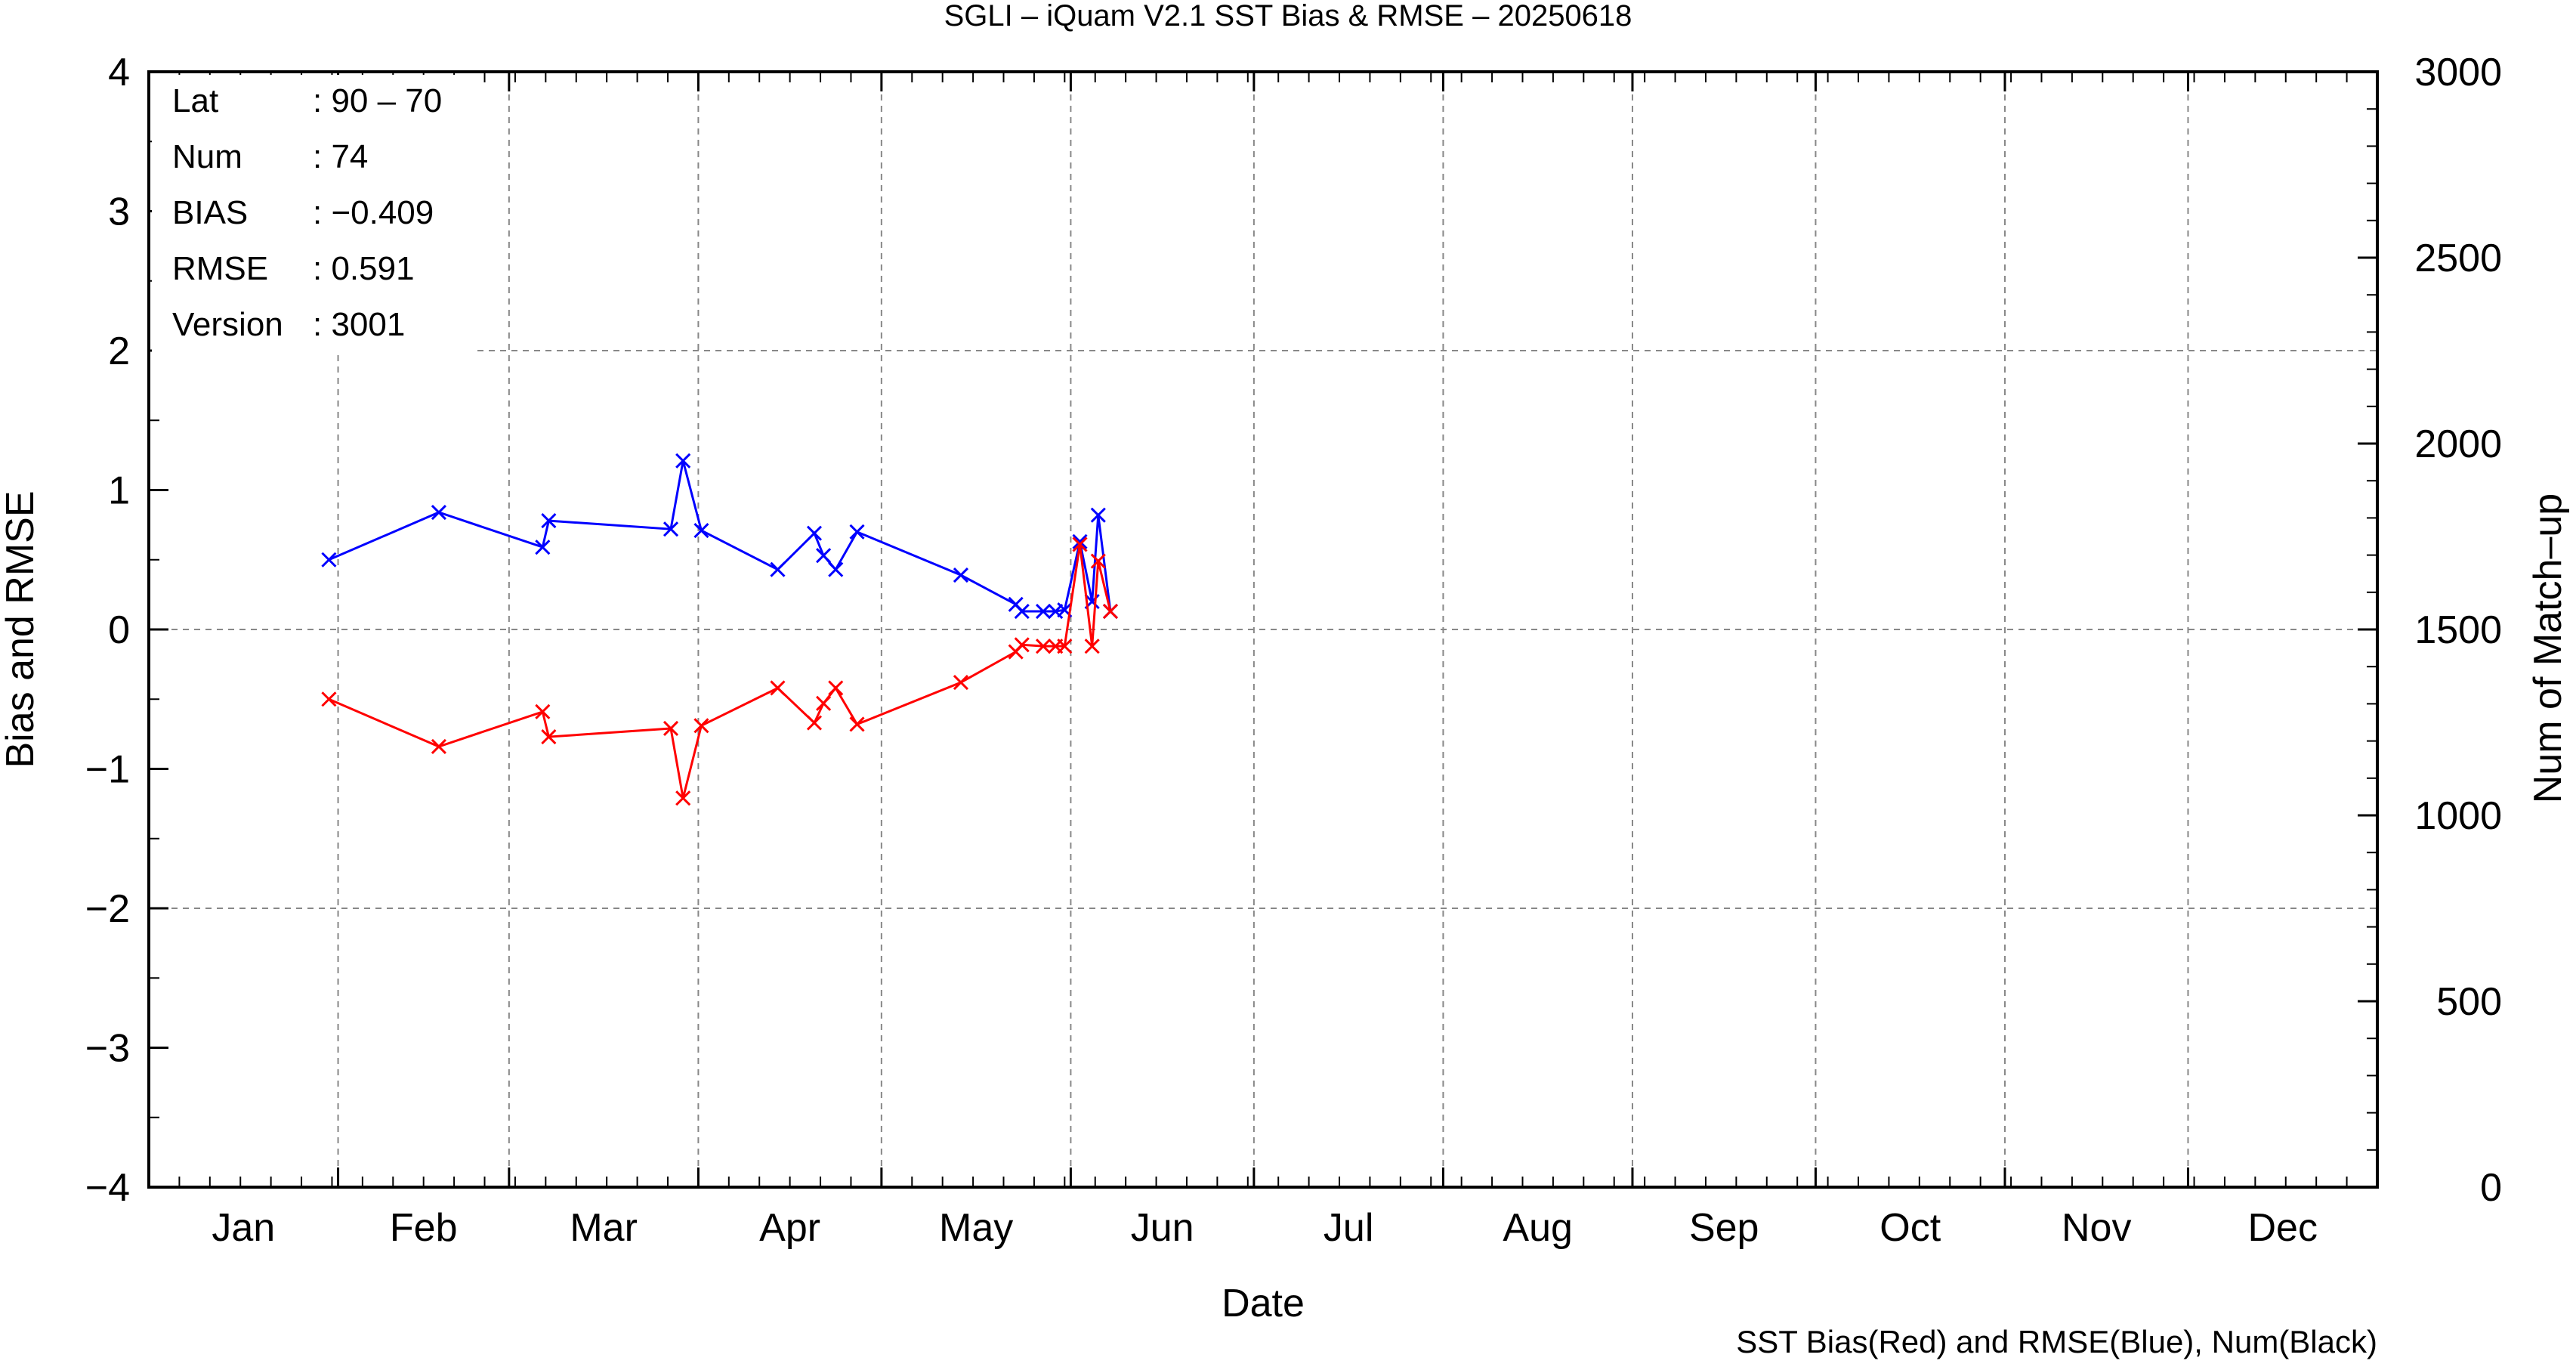 The image size is (2576, 1370). I want to click on x-tick-label: Apr, so click(789, 1228).